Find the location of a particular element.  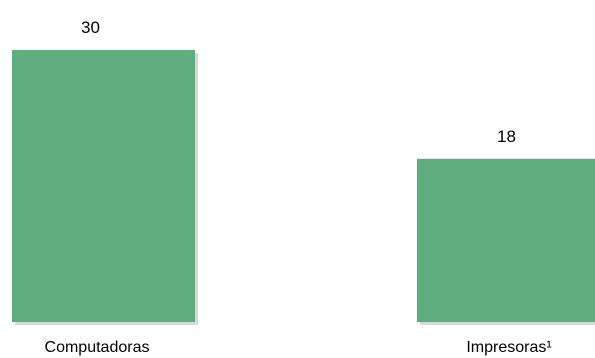

category-label-0: Computadoras is located at coordinates (97, 347).